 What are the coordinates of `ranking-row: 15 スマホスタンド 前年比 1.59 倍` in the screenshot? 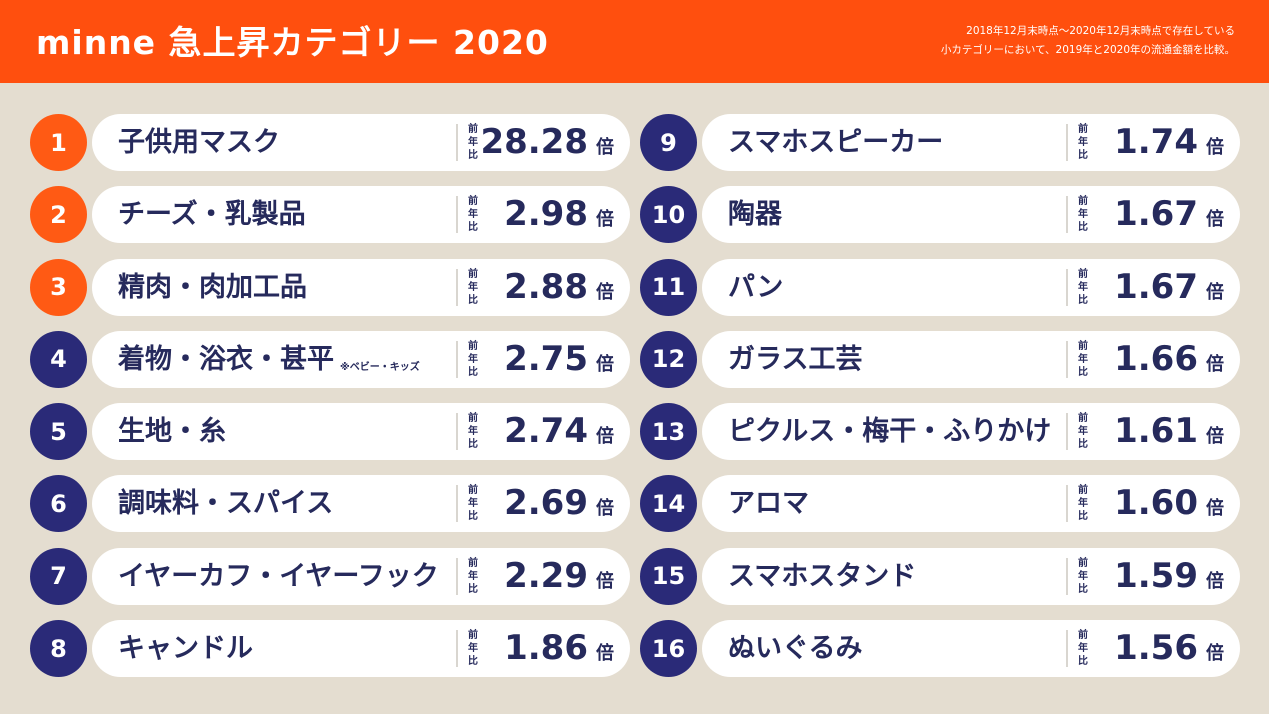 It's located at (940, 576).